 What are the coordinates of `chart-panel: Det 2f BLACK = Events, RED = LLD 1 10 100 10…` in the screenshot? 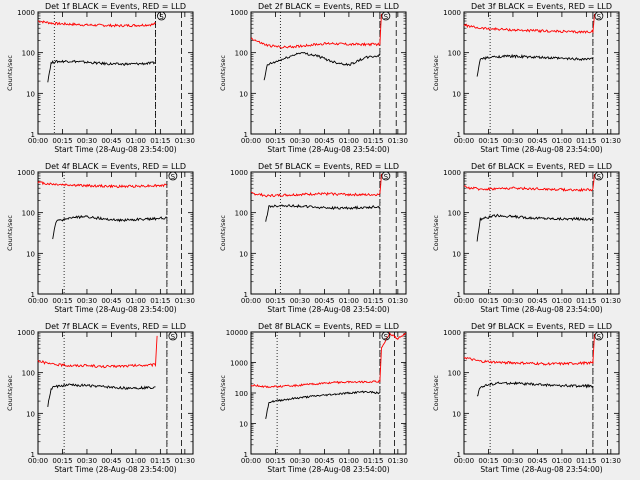 It's located at (313, 78).